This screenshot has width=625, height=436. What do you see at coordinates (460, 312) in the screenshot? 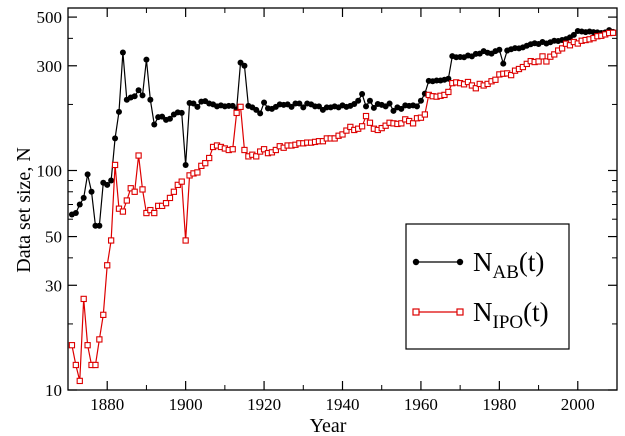
I see `legend-marker-ipo` at bounding box center [460, 312].